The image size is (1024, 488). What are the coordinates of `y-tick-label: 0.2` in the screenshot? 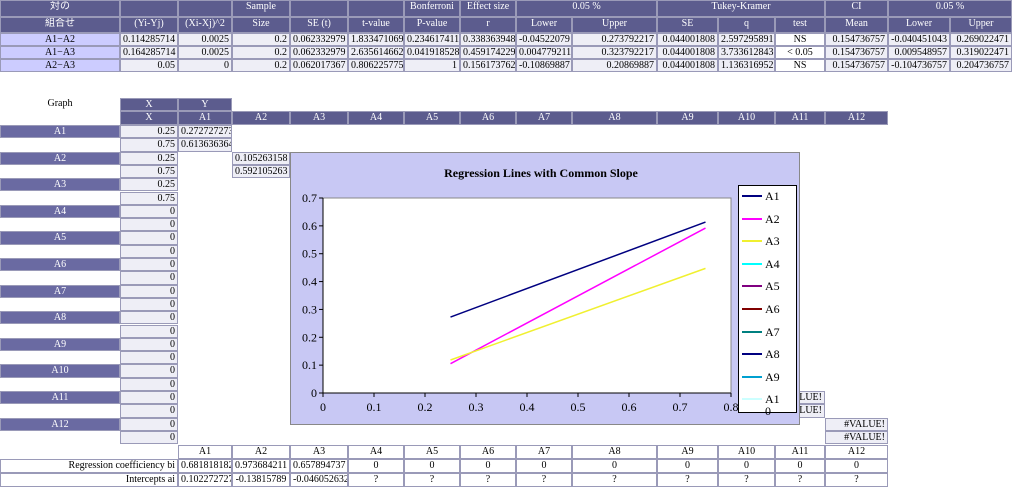 It's located at (309, 337).